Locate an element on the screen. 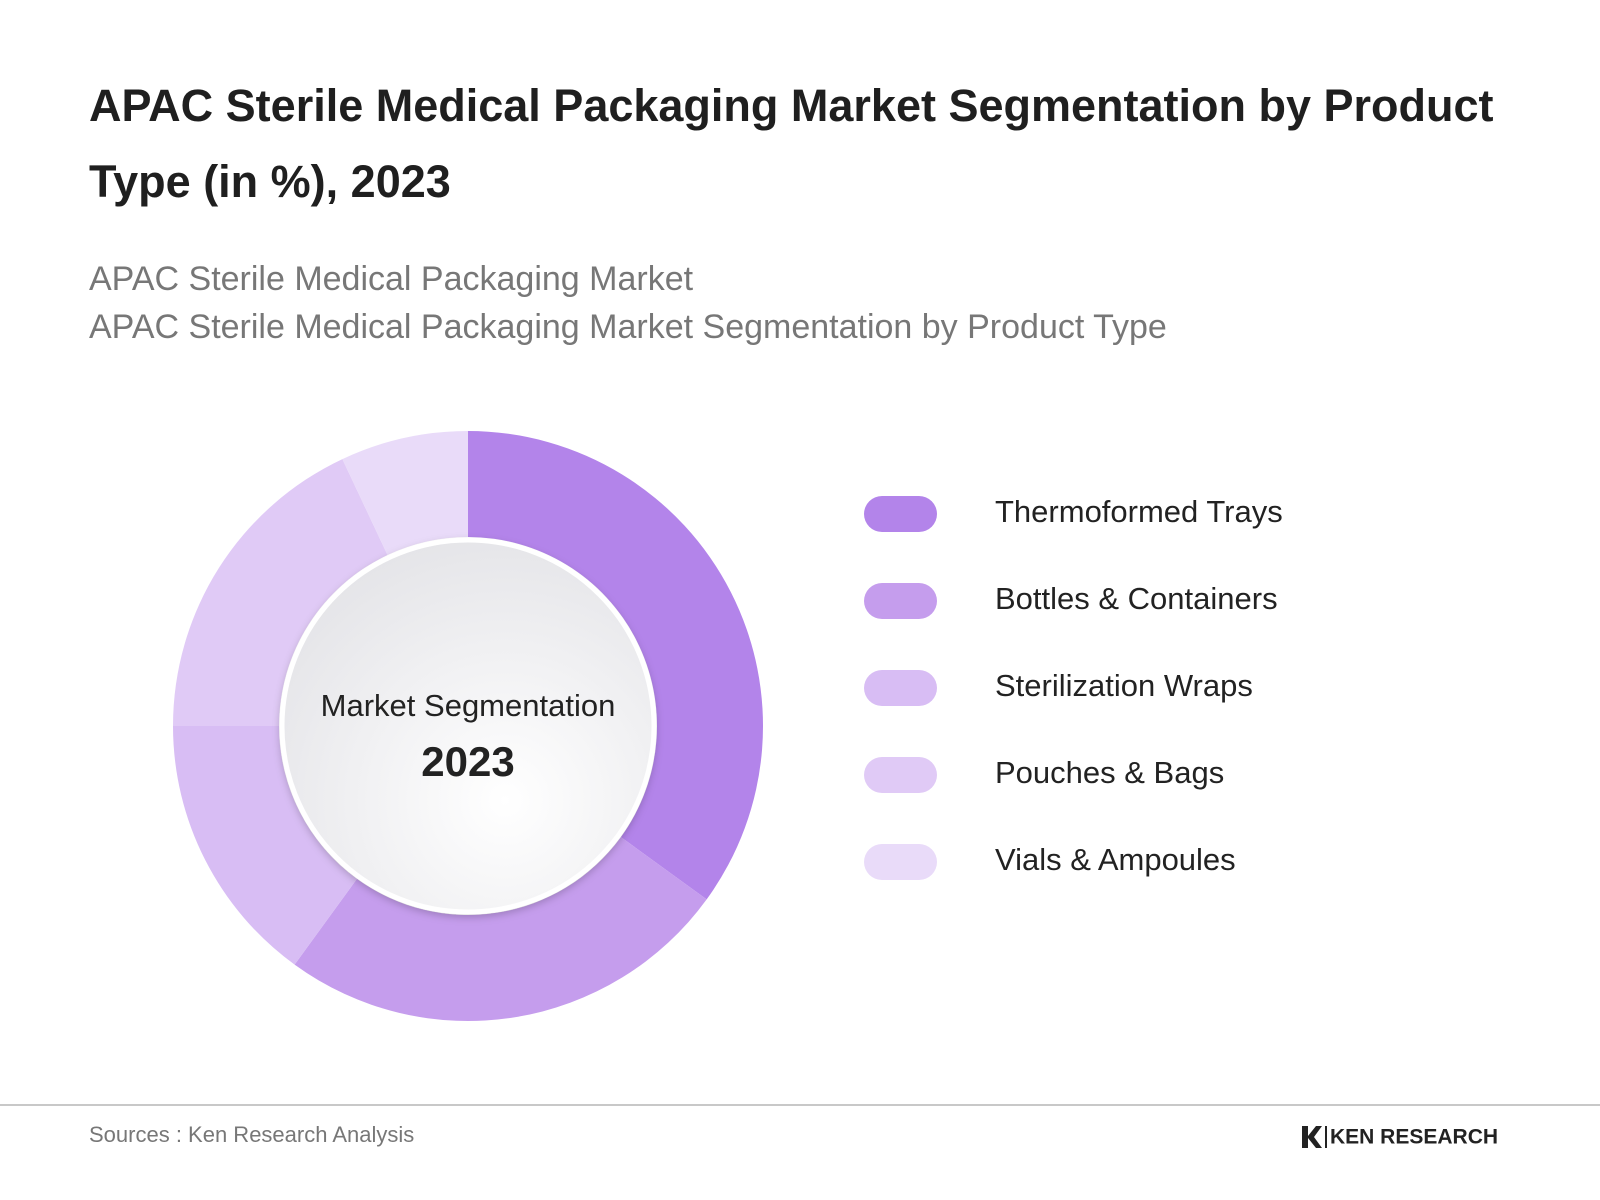 Image resolution: width=1600 pixels, height=1200 pixels. source: Sources : Ken Research Analysis is located at coordinates (251, 1134).